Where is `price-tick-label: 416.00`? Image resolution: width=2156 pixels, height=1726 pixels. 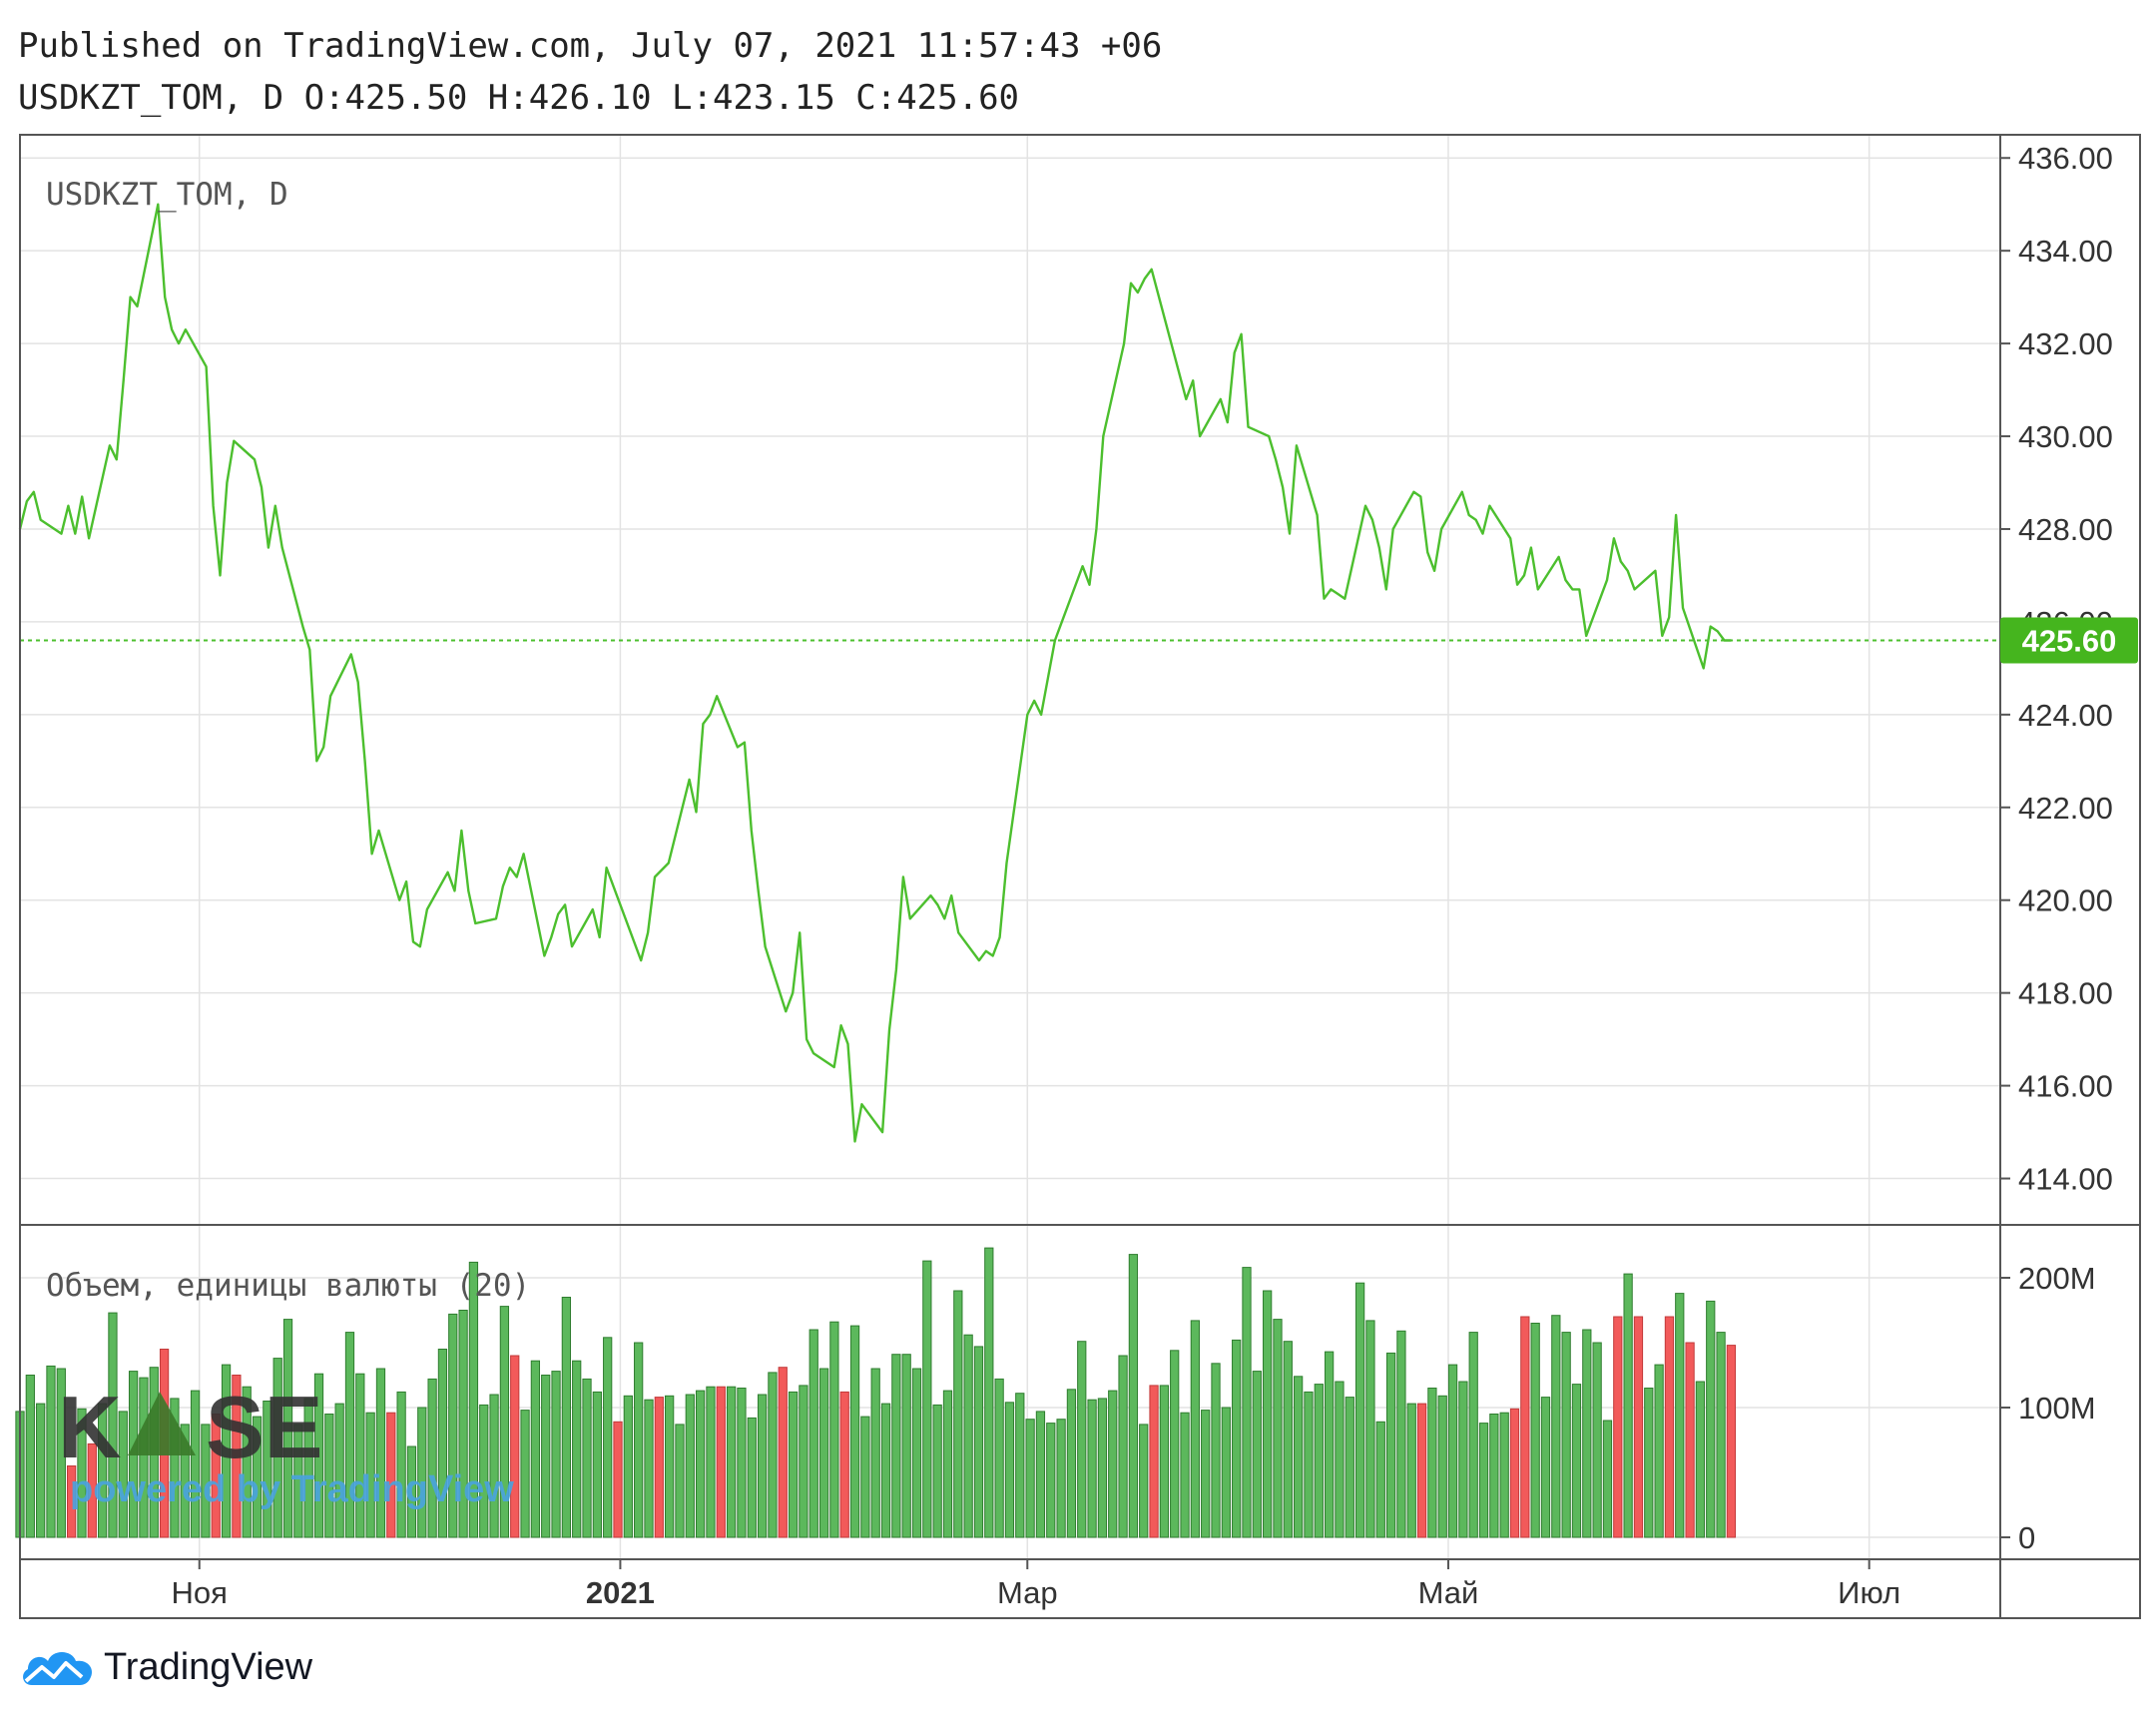
price-tick-label: 416.00 is located at coordinates (2065, 1087).